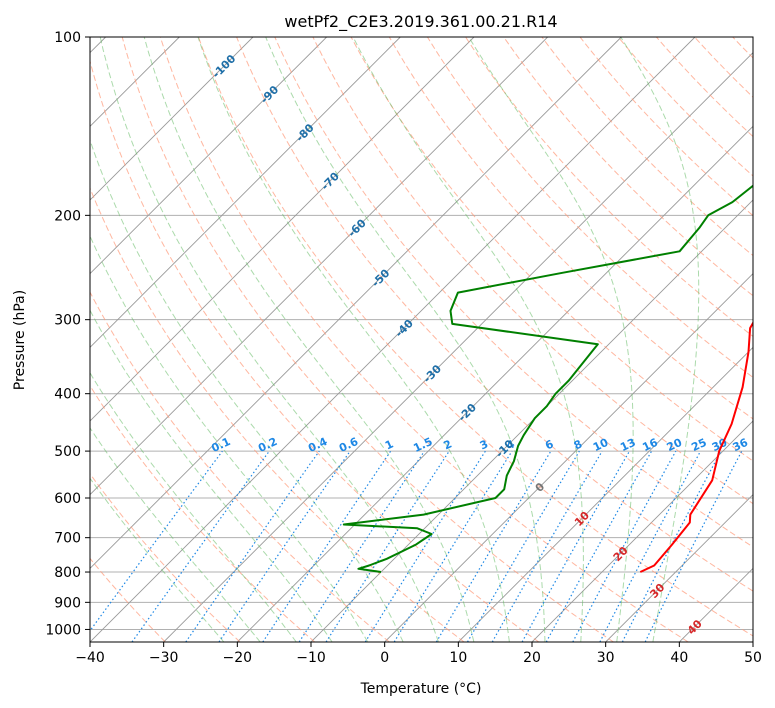 Image resolution: width=775 pixels, height=708 pixels. Describe the element at coordinates (67, 499) in the screenshot. I see `y-tick-label: 600` at that location.